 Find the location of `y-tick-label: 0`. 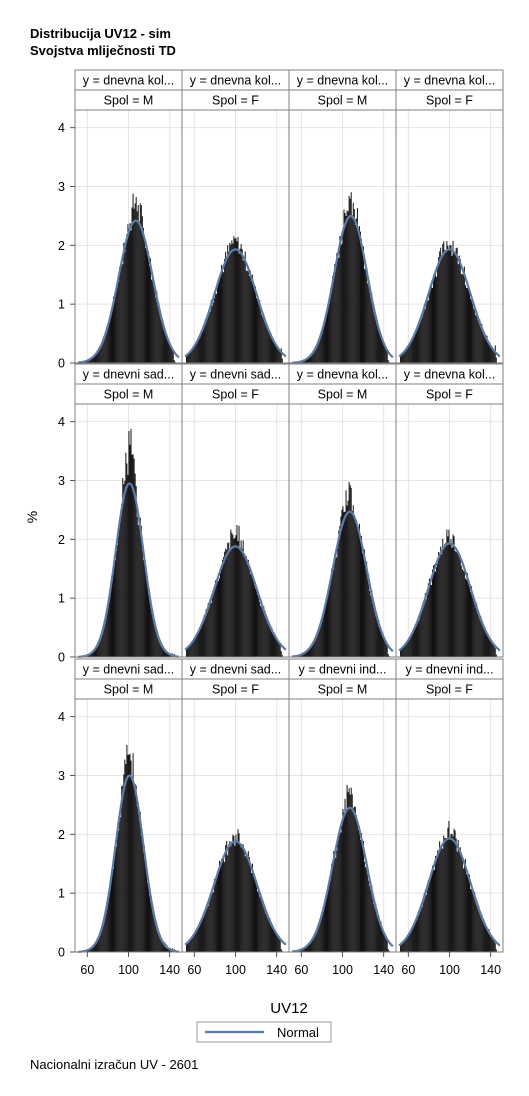

y-tick-label: 0 is located at coordinates (61, 953).